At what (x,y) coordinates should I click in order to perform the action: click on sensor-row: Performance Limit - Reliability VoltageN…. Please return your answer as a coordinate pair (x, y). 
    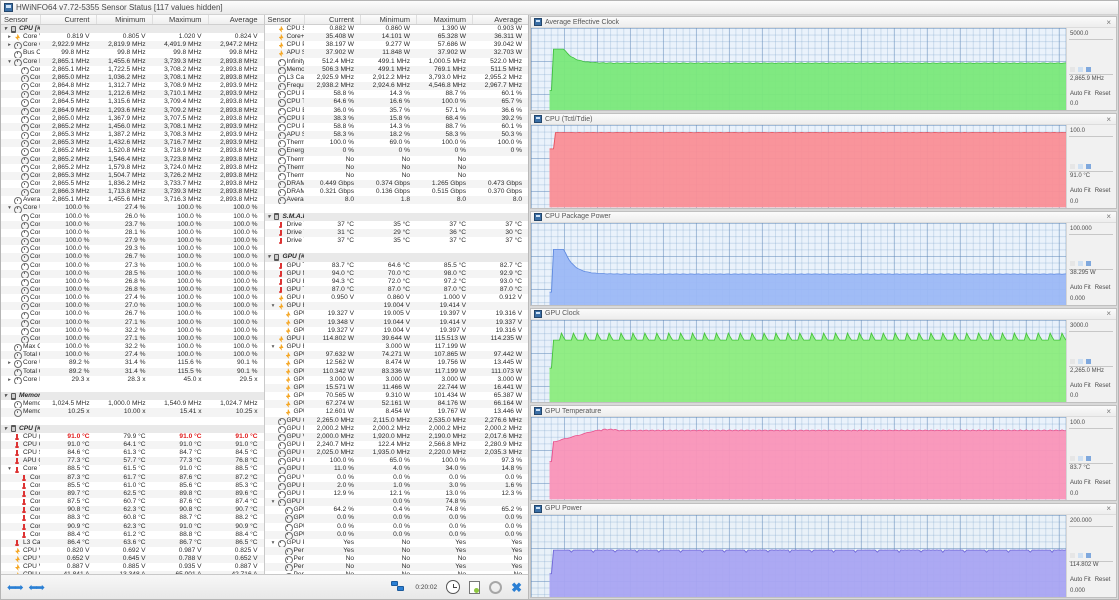
    Looking at the image, I should click on (396, 567).